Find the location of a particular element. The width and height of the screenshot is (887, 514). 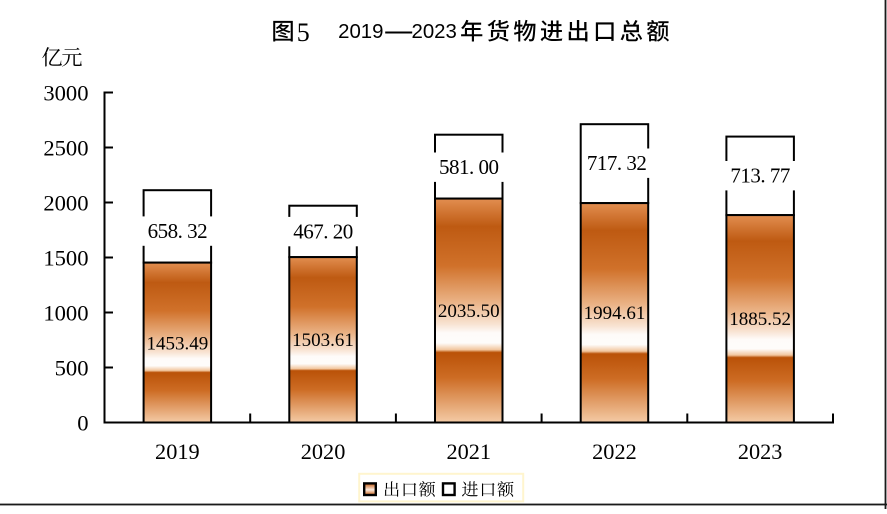

svg-text: 500 is located at coordinates (72, 367).